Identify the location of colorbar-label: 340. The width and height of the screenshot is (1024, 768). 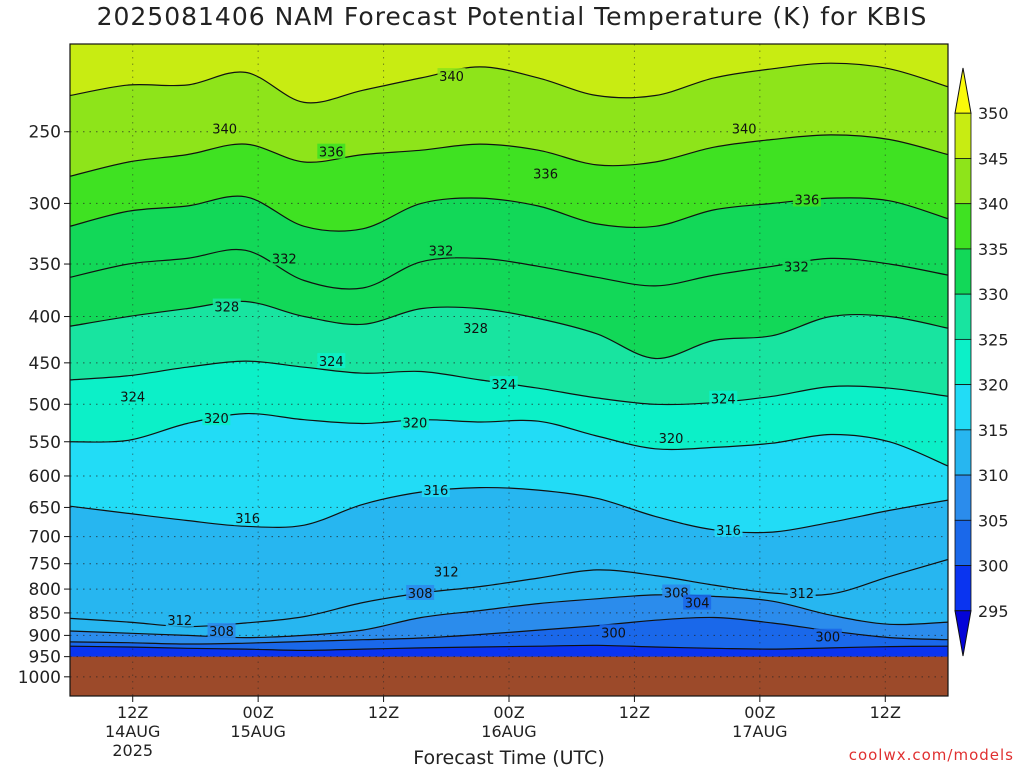
(993, 204).